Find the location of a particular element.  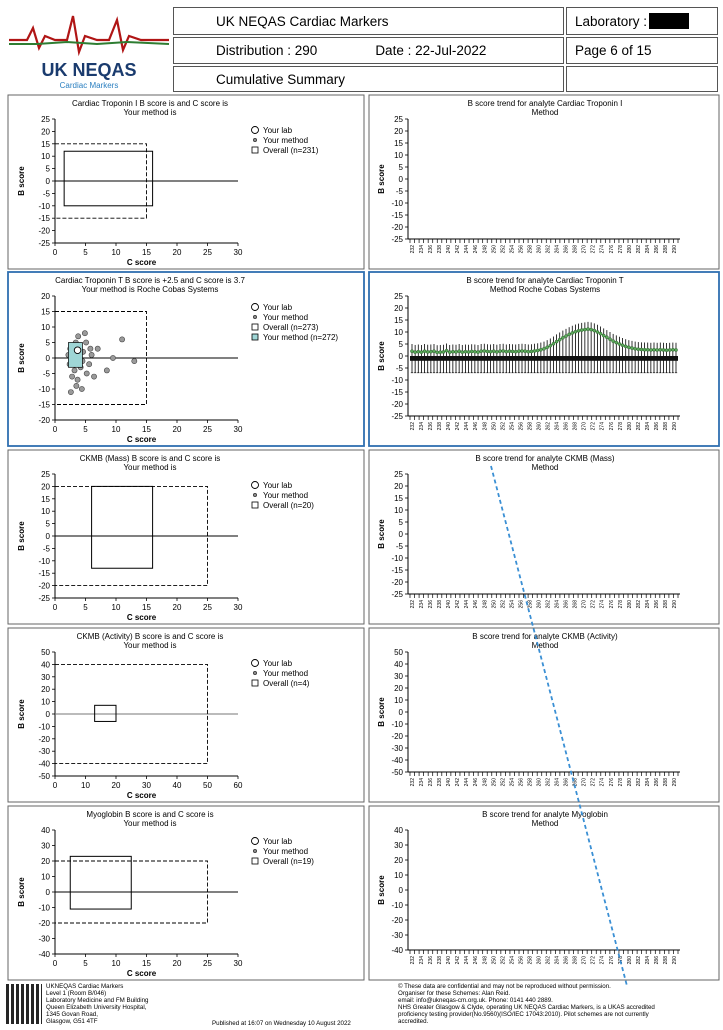

trend-x-tick-label: 286 is located at coordinates (657, 782).